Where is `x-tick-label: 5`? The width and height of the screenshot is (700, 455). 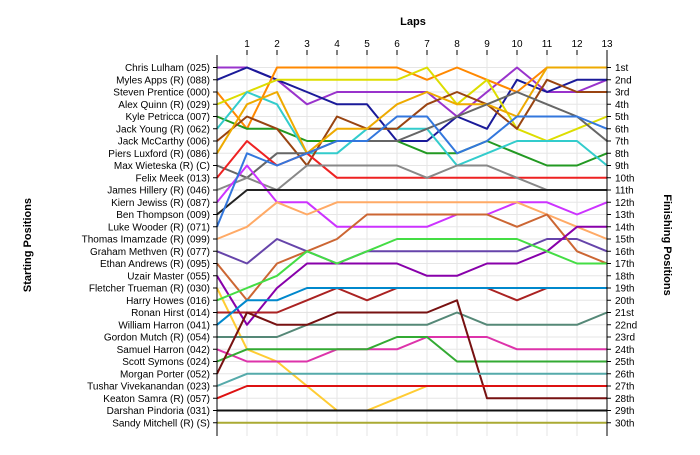
x-tick-label: 5 is located at coordinates (367, 44).